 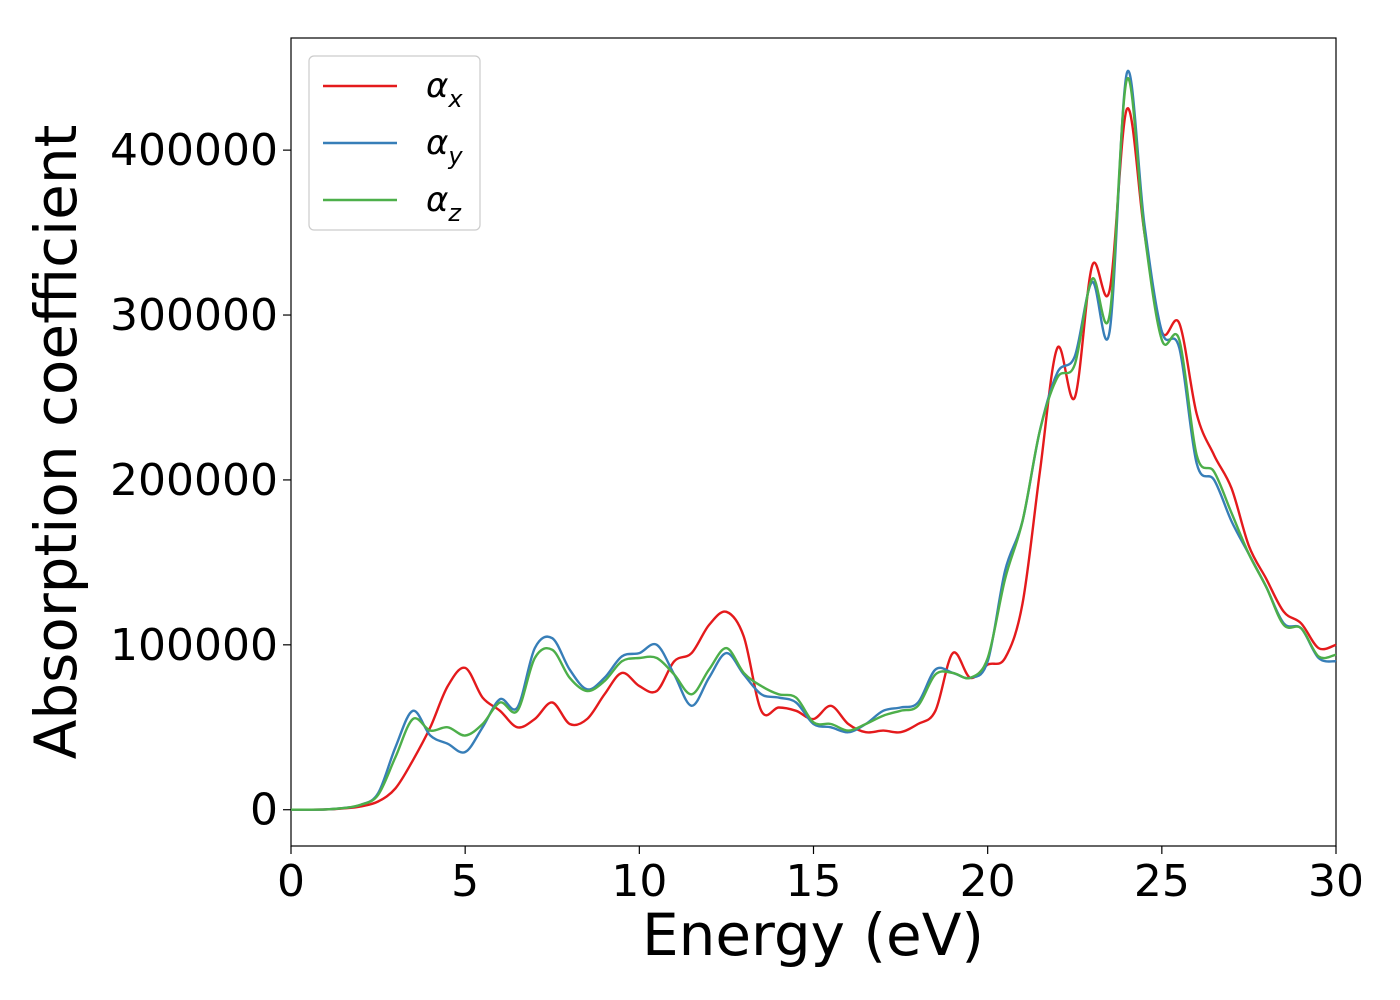 I want to click on x-tick-label: 0, so click(x=291, y=881).